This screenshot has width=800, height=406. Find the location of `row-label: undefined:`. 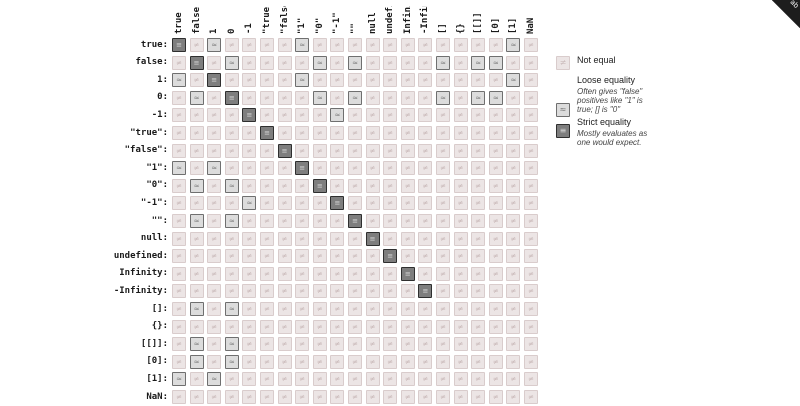

row-label: undefined: is located at coordinates (140, 255).